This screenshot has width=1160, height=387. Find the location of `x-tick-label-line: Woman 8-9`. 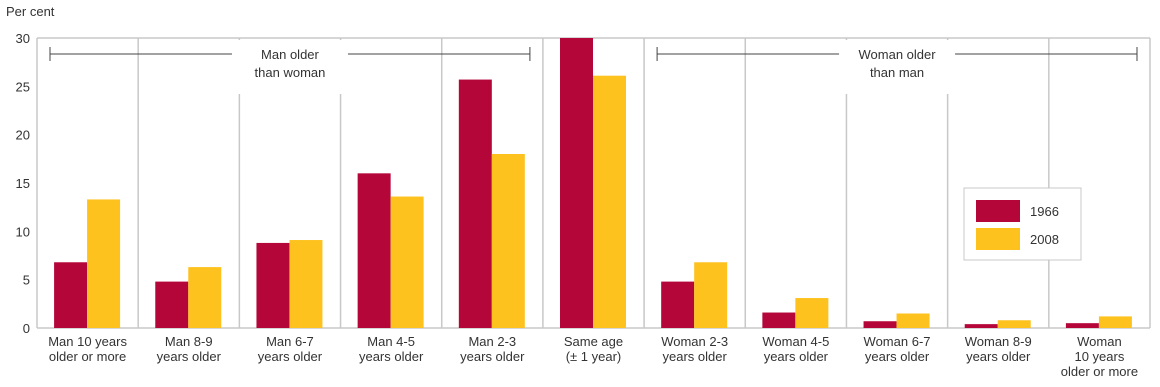

x-tick-label-line: Woman 8-9 is located at coordinates (998, 341).